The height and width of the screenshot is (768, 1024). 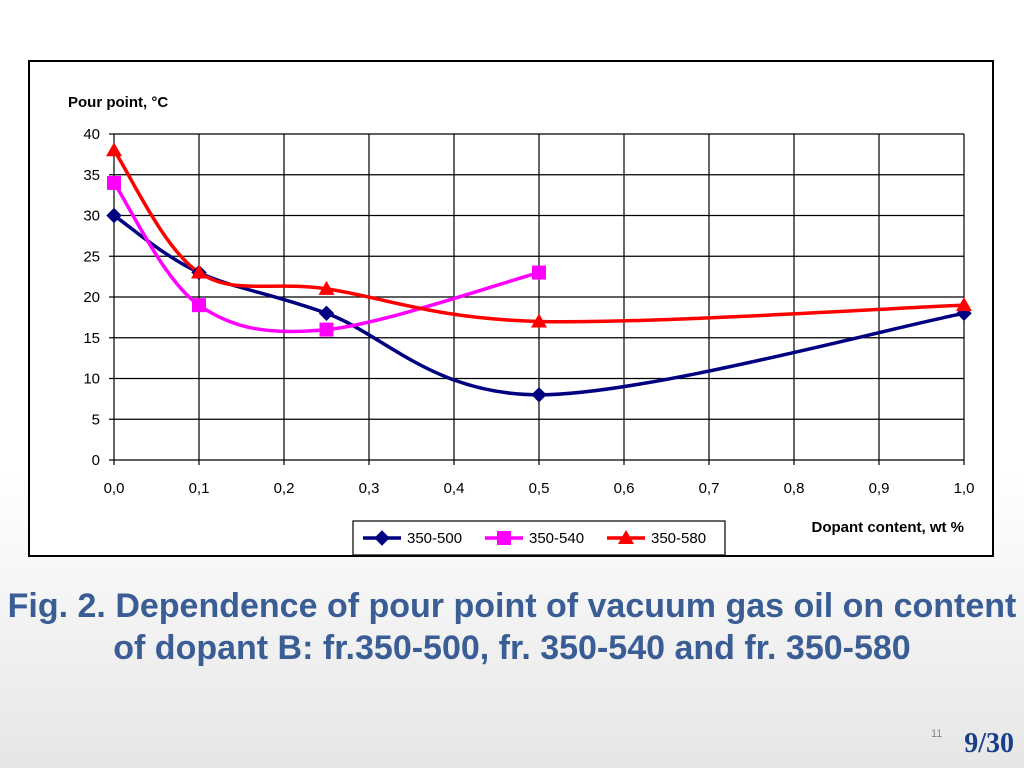 I want to click on y-tick-label: 30, so click(x=91, y=216).